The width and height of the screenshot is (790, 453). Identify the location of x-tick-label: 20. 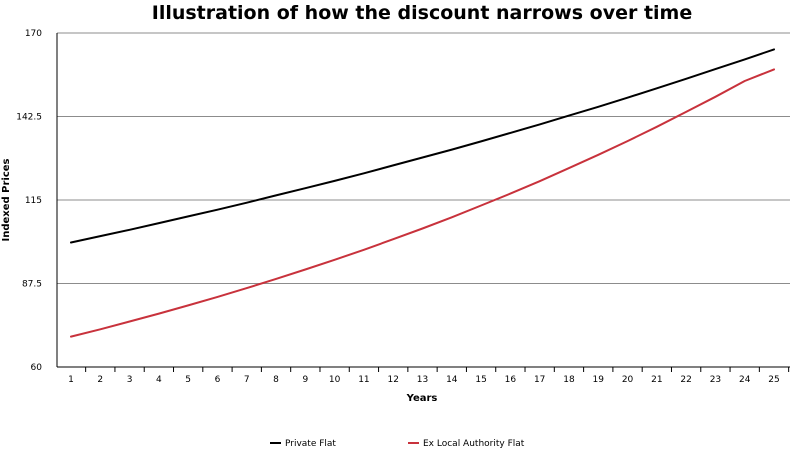
(628, 380).